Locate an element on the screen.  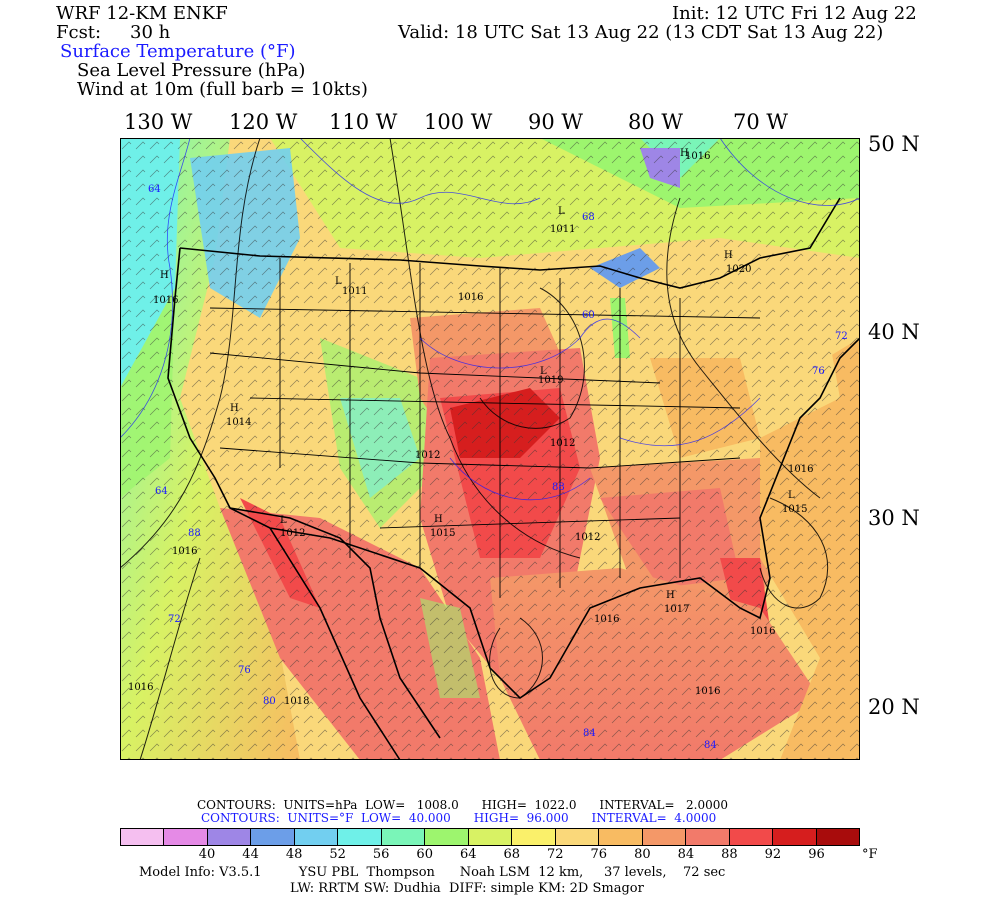
pressure-center-value: 1014 is located at coordinates (238, 422).